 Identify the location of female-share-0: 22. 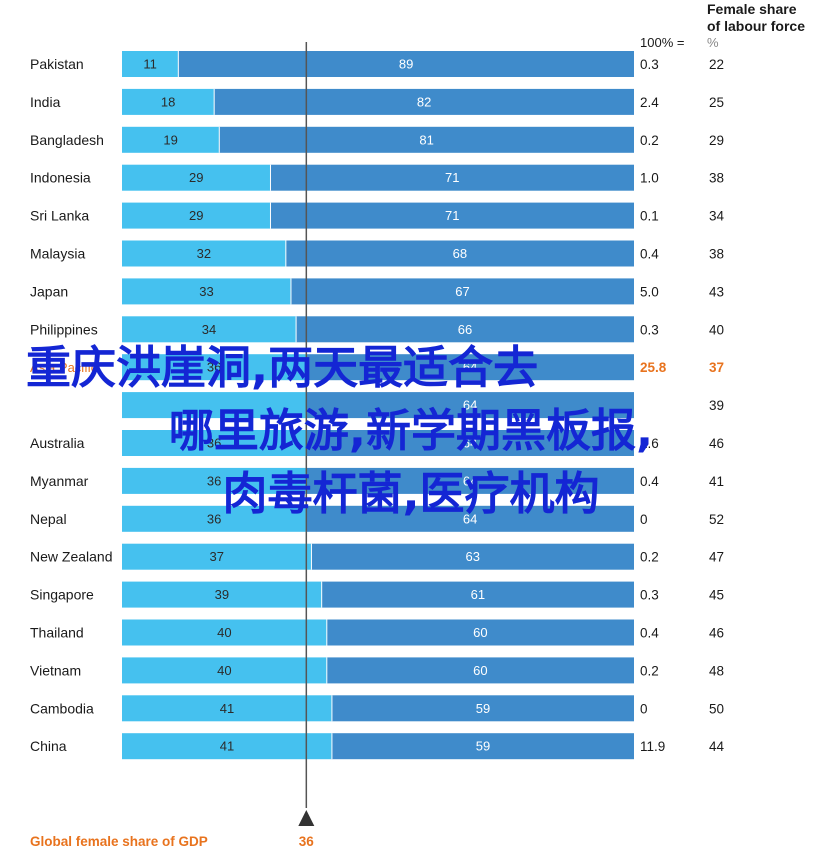
(716, 64).